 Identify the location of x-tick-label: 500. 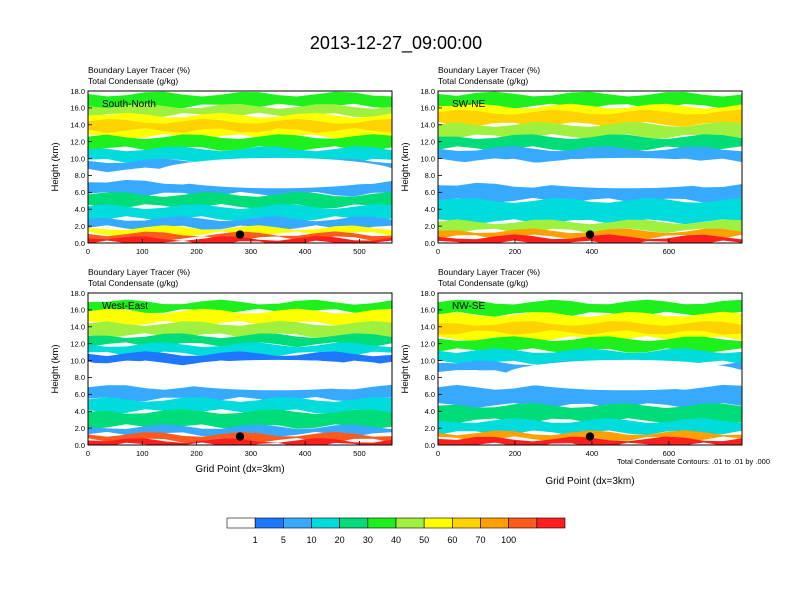
(359, 453).